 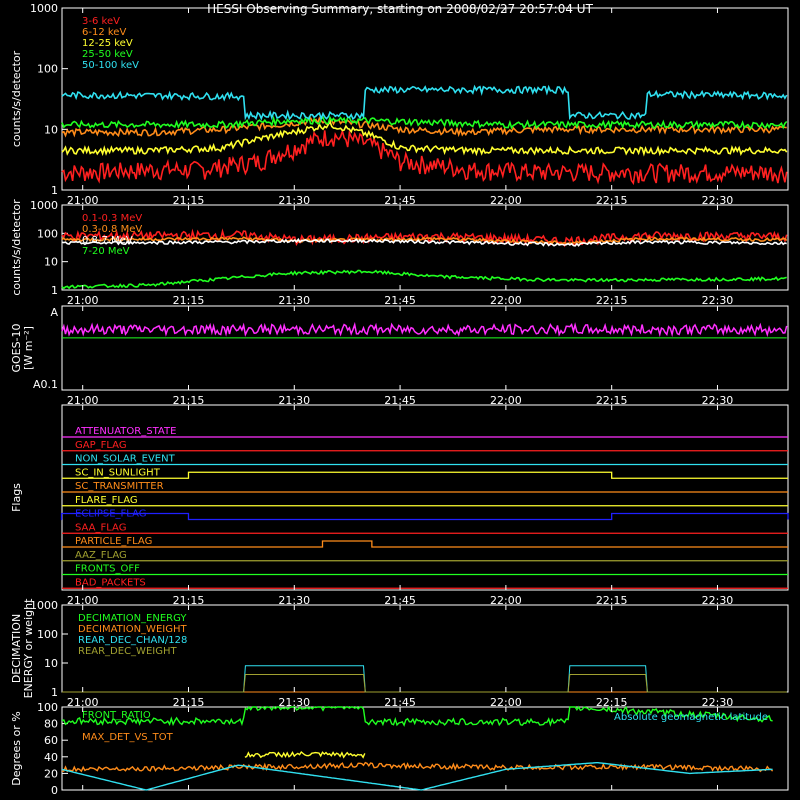 I want to click on y-tick-label: 0, so click(x=54, y=790).